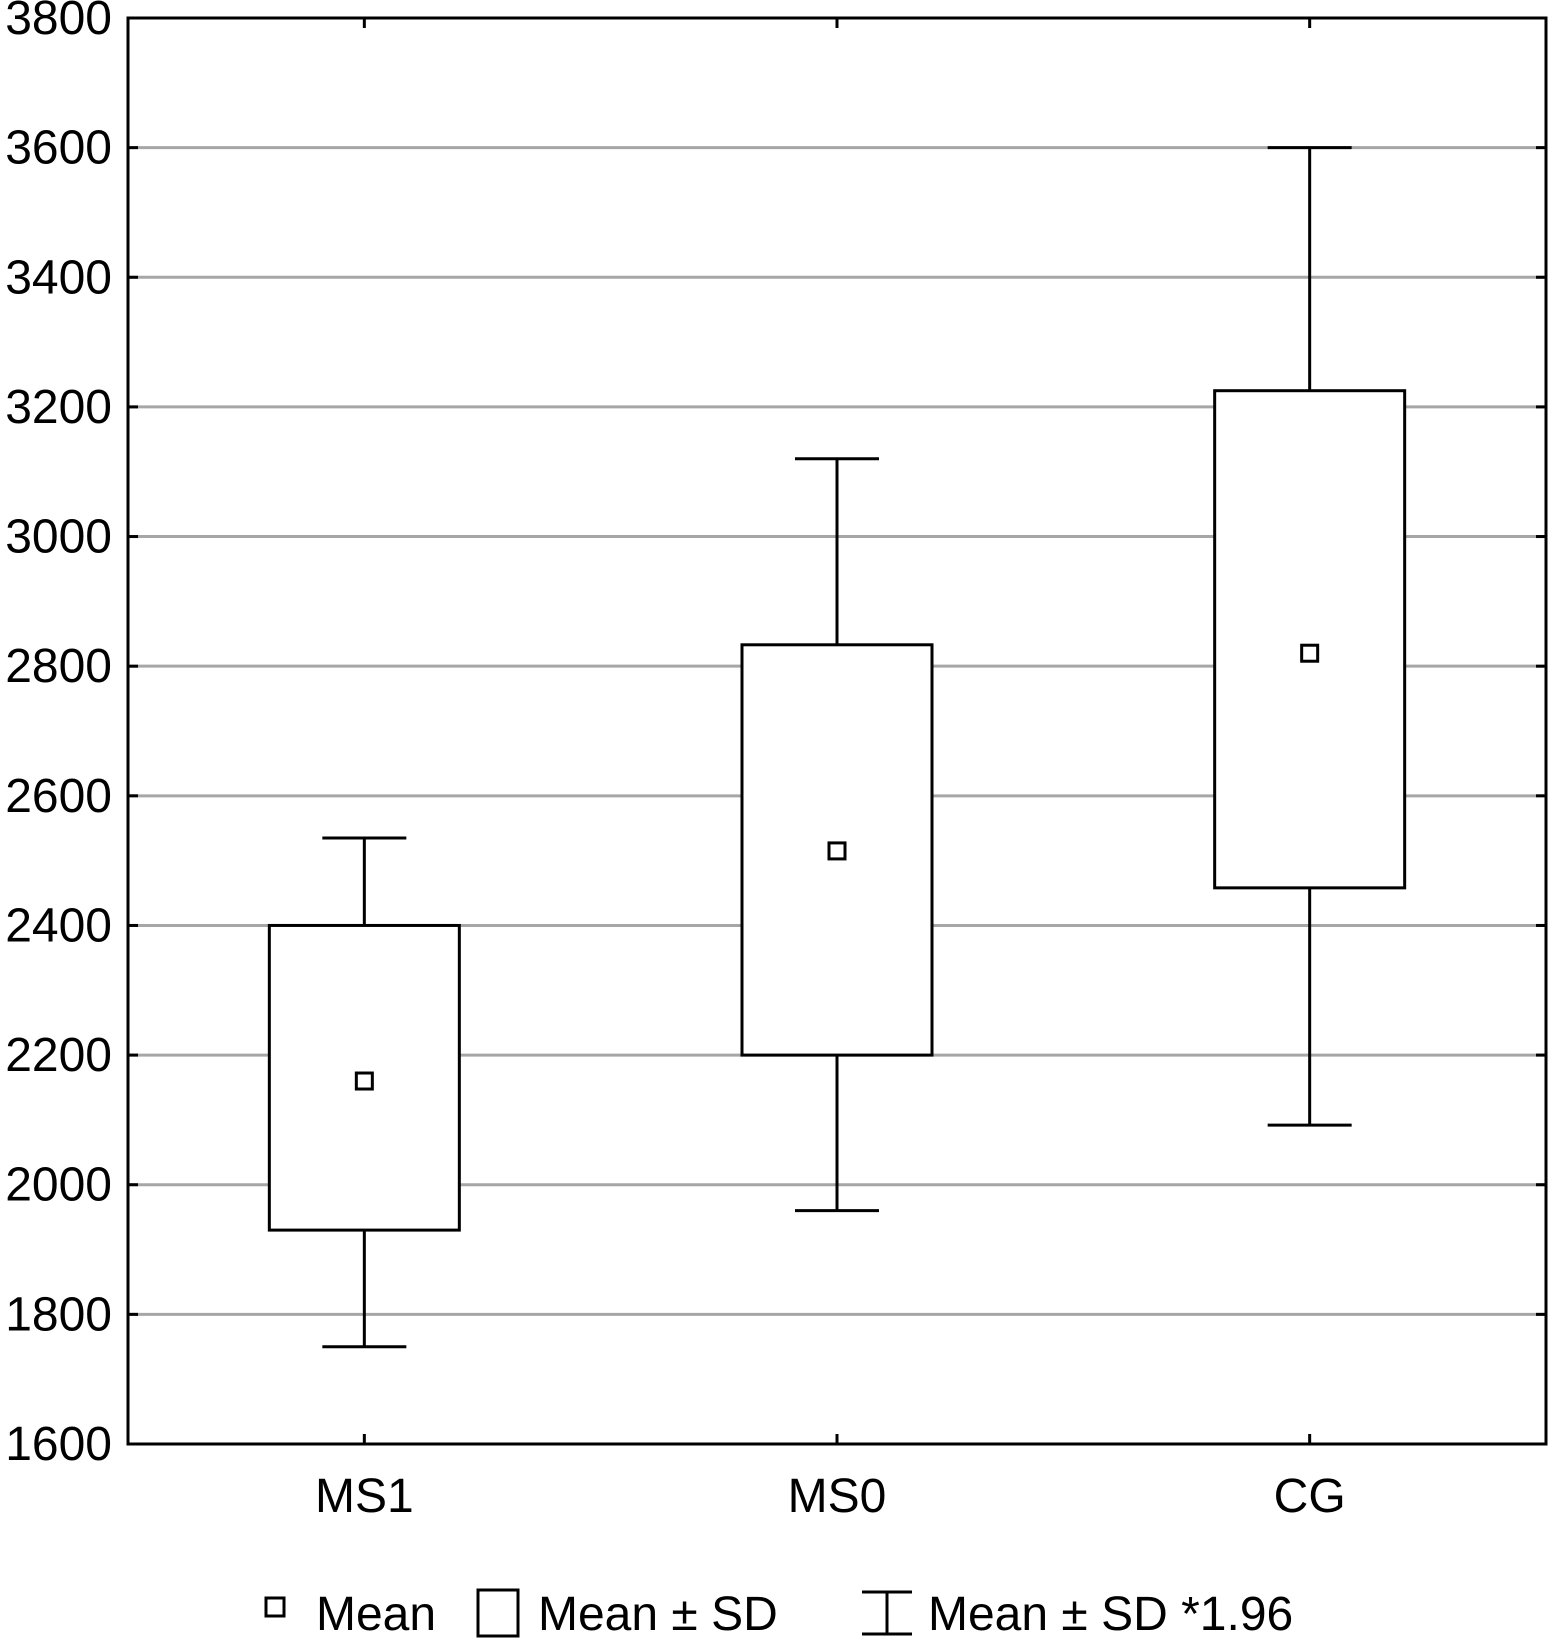  I want to click on y-tick-label: 3800, so click(58, 22).